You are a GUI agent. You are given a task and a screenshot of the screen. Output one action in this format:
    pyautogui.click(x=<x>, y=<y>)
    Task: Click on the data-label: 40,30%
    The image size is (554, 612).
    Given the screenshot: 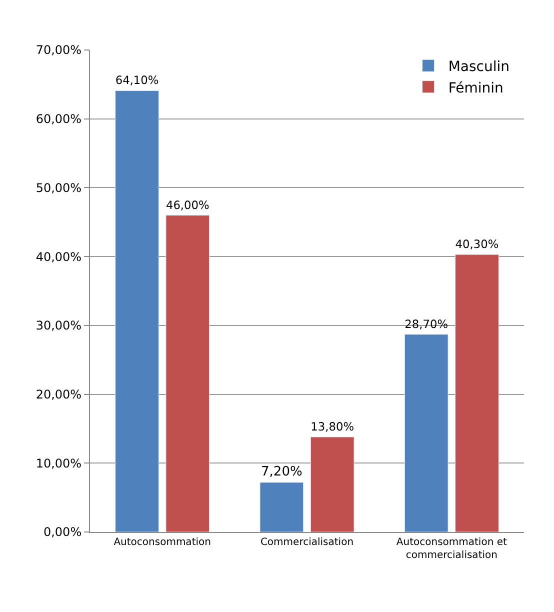 What is the action you would take?
    pyautogui.click(x=477, y=244)
    